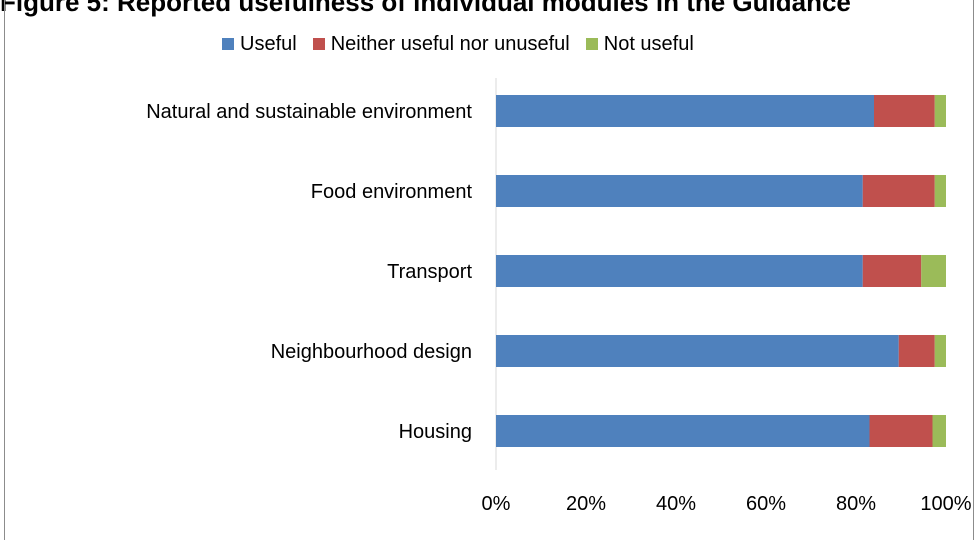 The image size is (978, 540). What do you see at coordinates (766, 504) in the screenshot?
I see `x-tick-label: 60%` at bounding box center [766, 504].